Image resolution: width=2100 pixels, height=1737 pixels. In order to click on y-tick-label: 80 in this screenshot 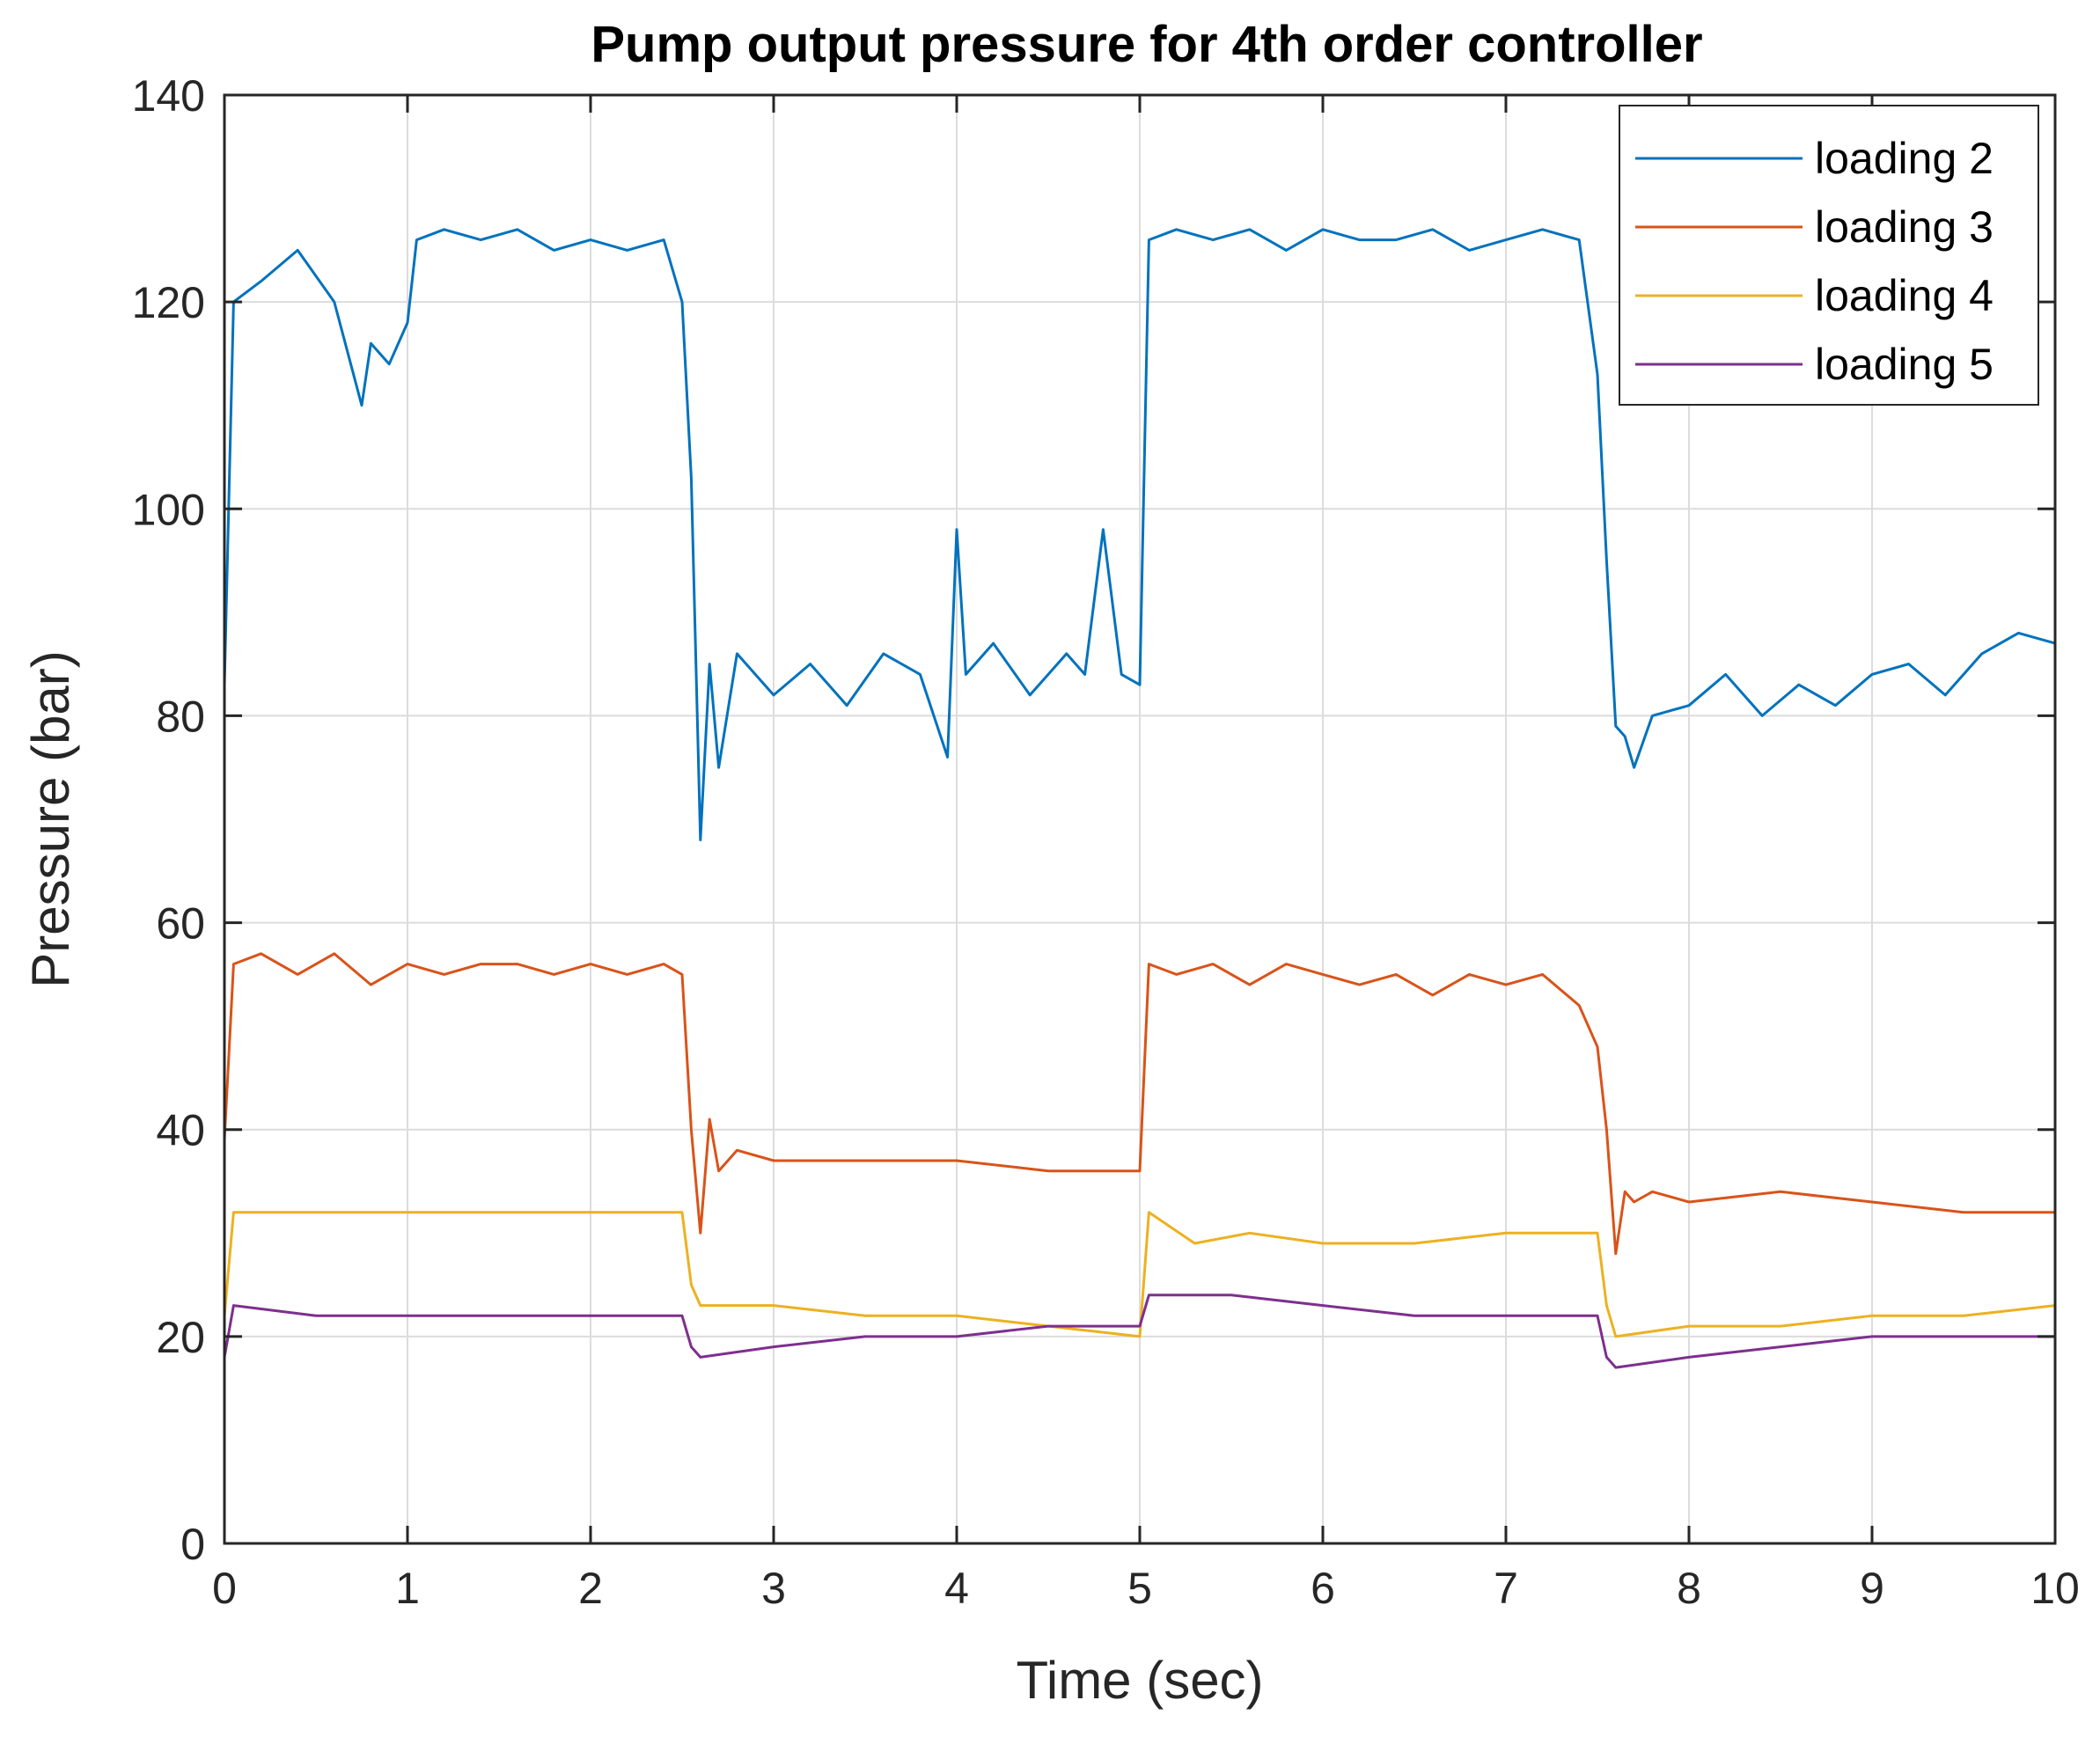, I will do `click(180, 716)`.